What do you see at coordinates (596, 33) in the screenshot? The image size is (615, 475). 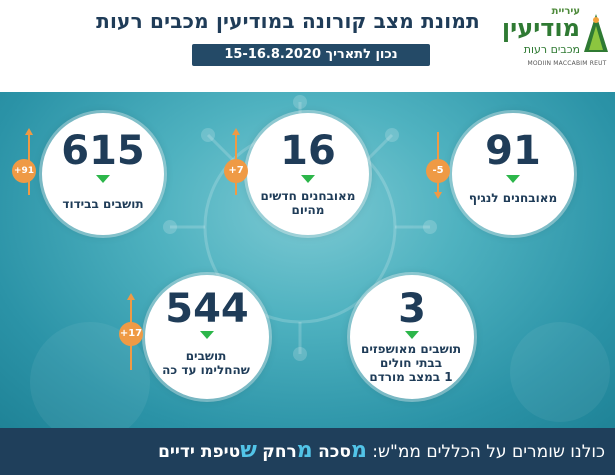 I see `logo-mark-icon` at bounding box center [596, 33].